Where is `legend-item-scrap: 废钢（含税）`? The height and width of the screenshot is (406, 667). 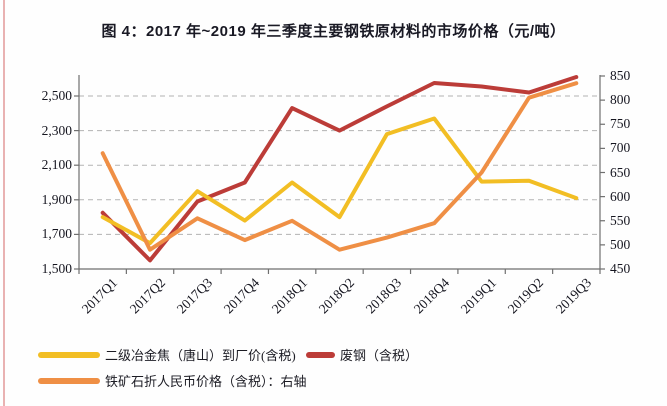 legend-item-scrap: 废钢（含税） is located at coordinates (362, 354).